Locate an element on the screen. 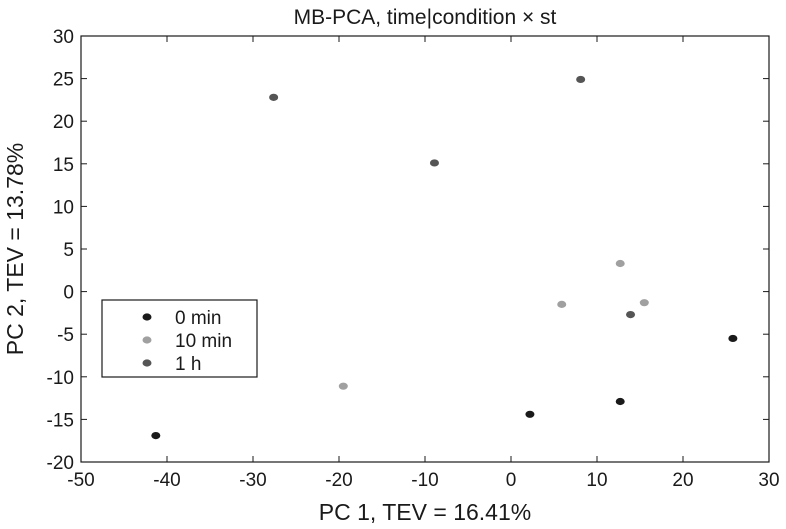  x-tick-label: 10 is located at coordinates (596, 480).